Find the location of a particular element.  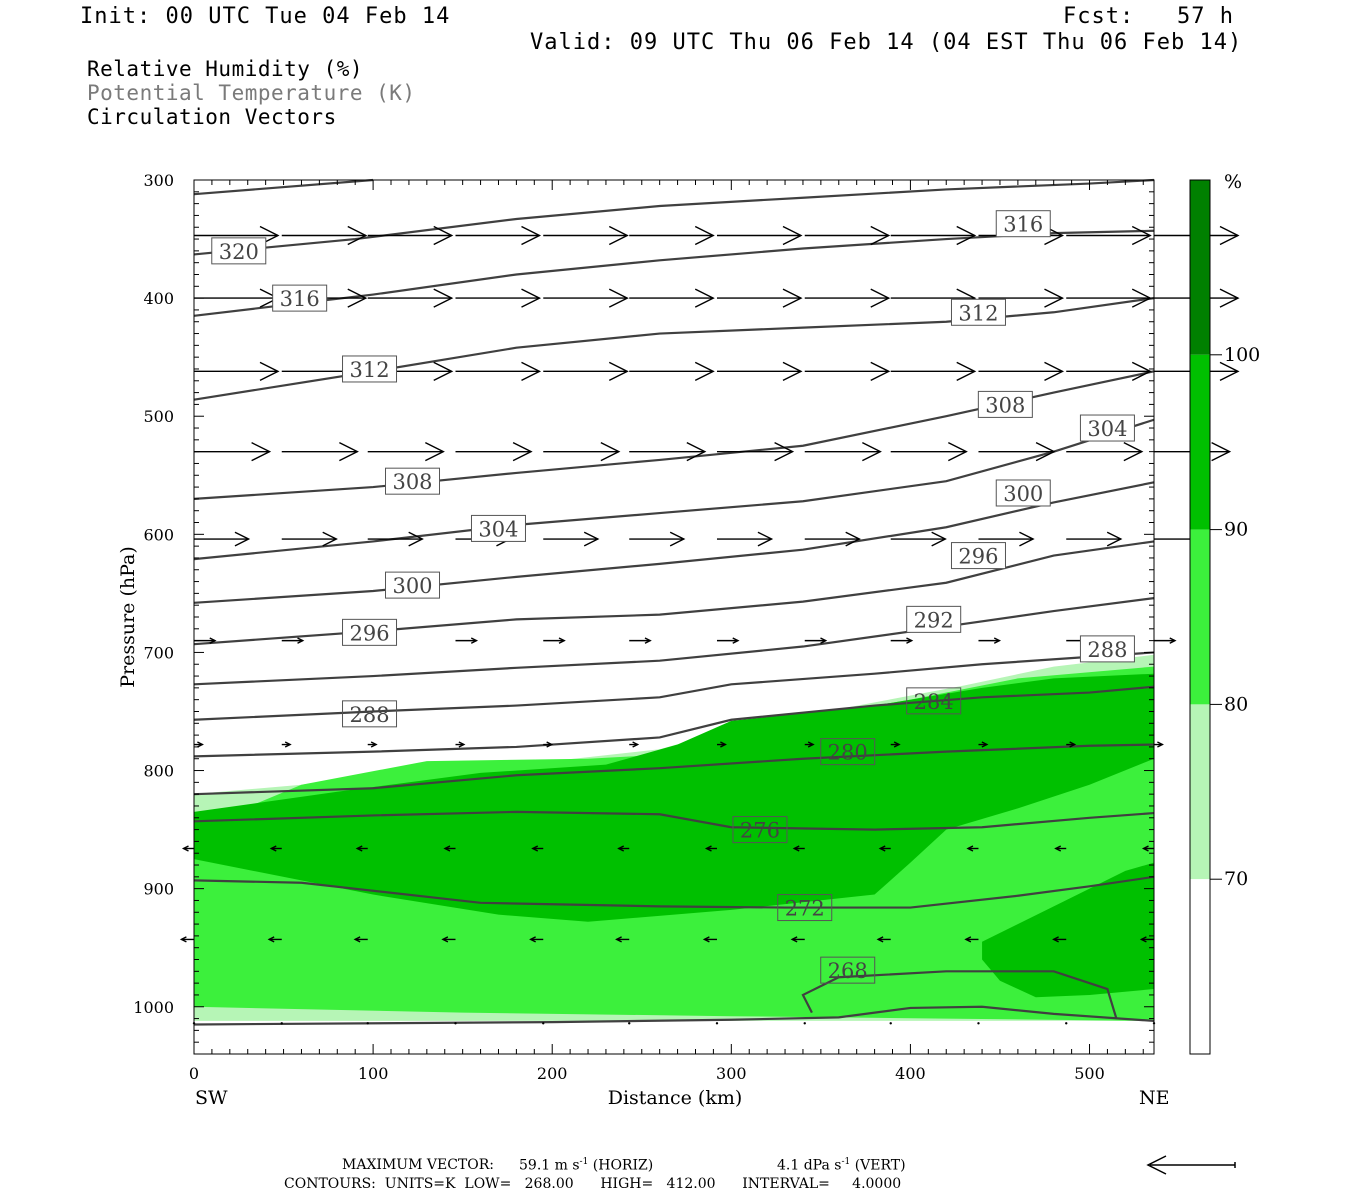

contour-label-288: 288 is located at coordinates (370, 714).